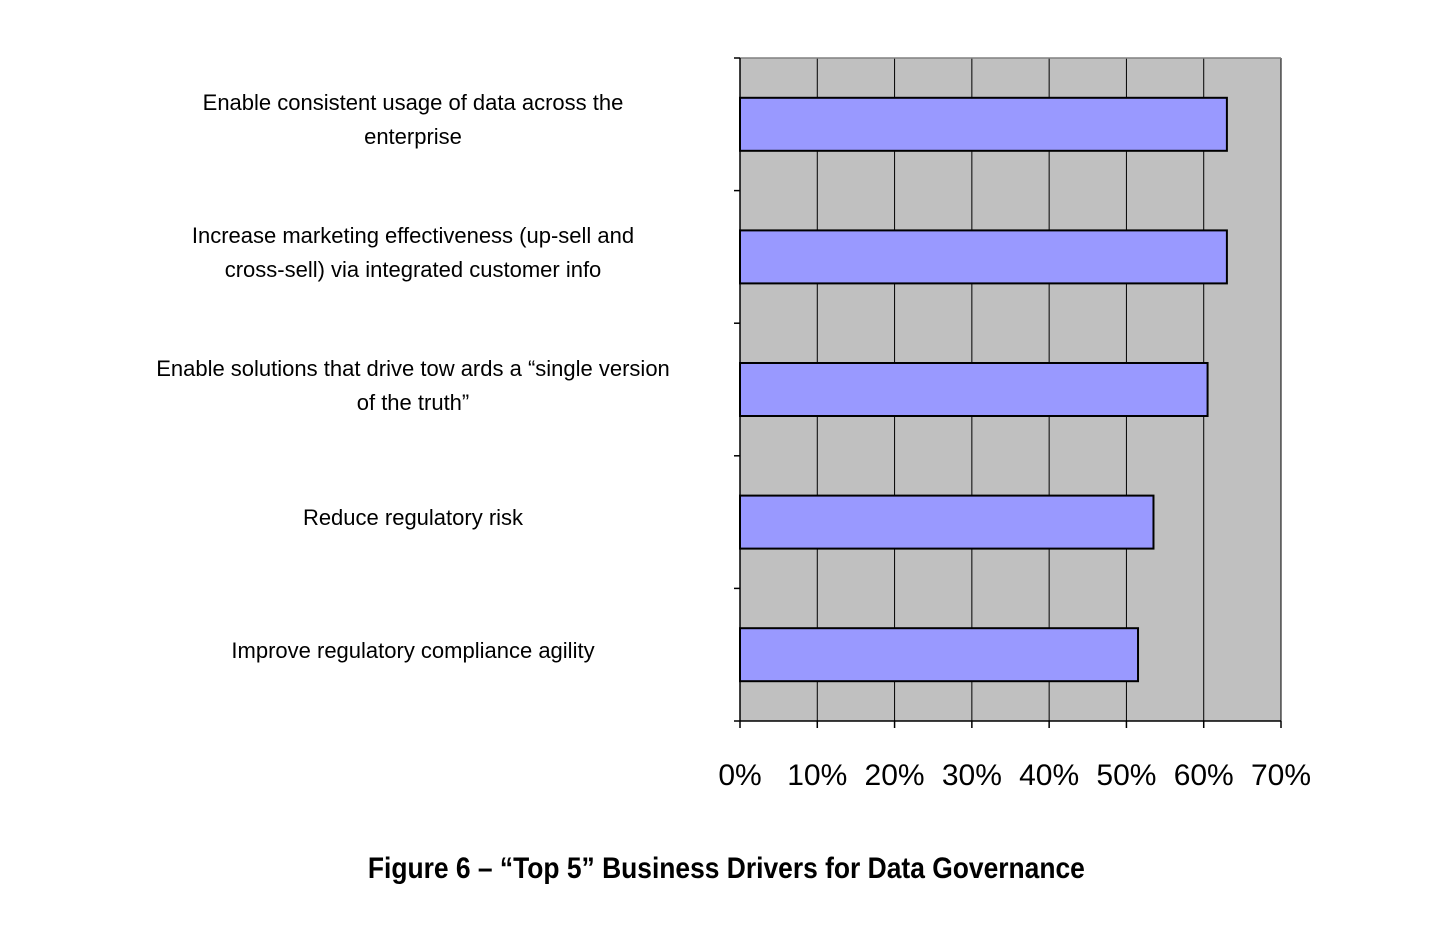 This screenshot has width=1455, height=942. I want to click on category-label-line: Improve regulatory compliance agility, so click(413, 650).